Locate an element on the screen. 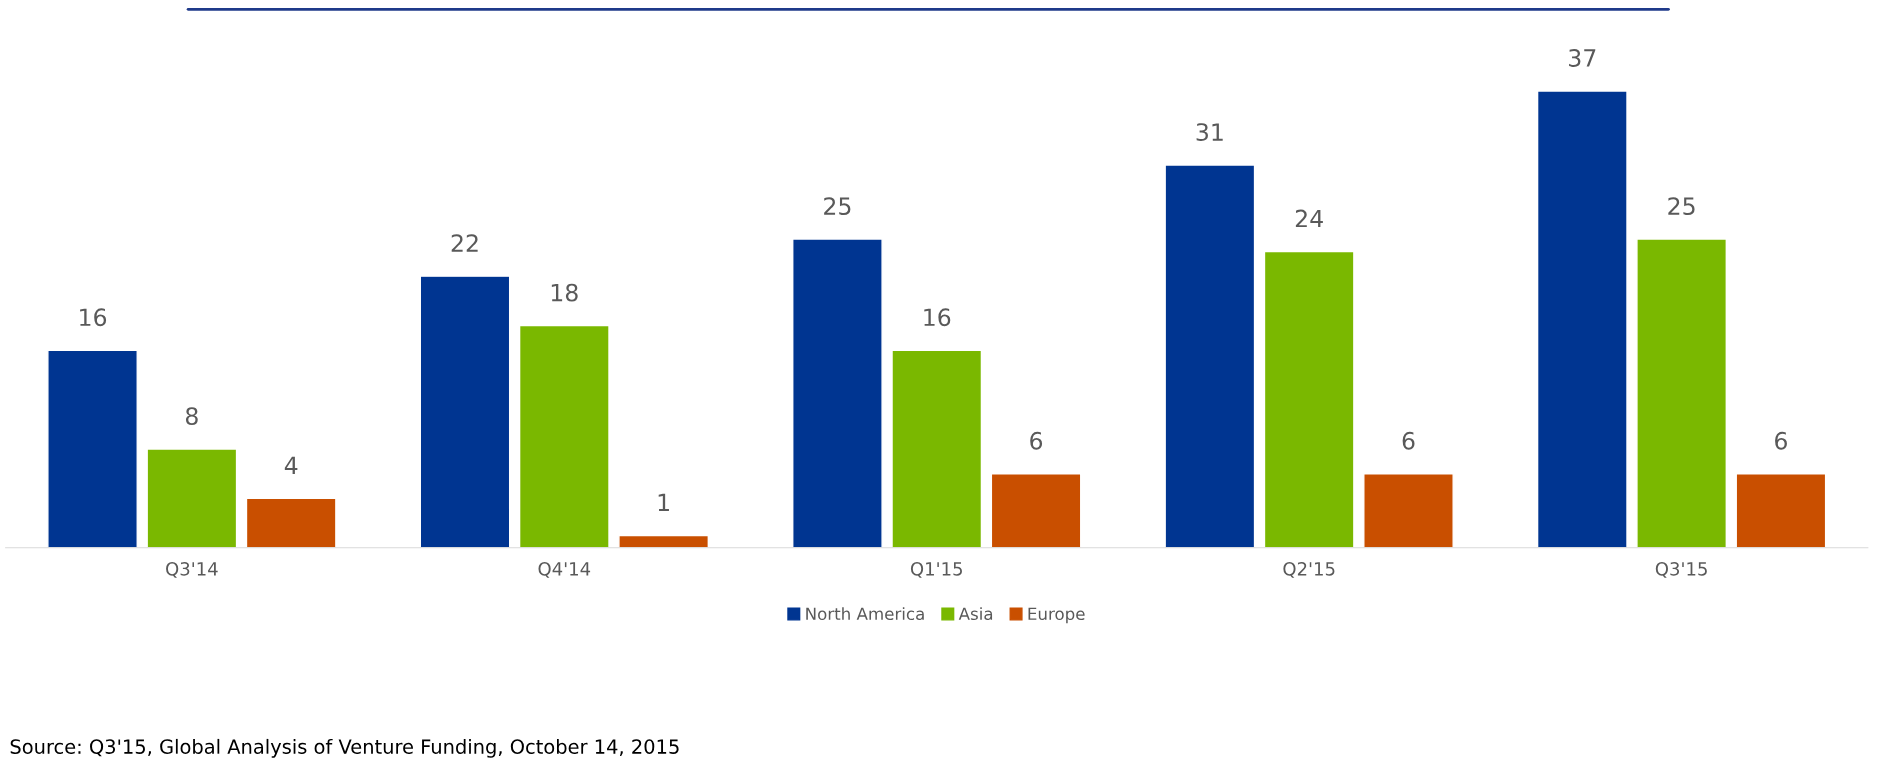  x-tick-label: Q2'15 is located at coordinates (1309, 569).